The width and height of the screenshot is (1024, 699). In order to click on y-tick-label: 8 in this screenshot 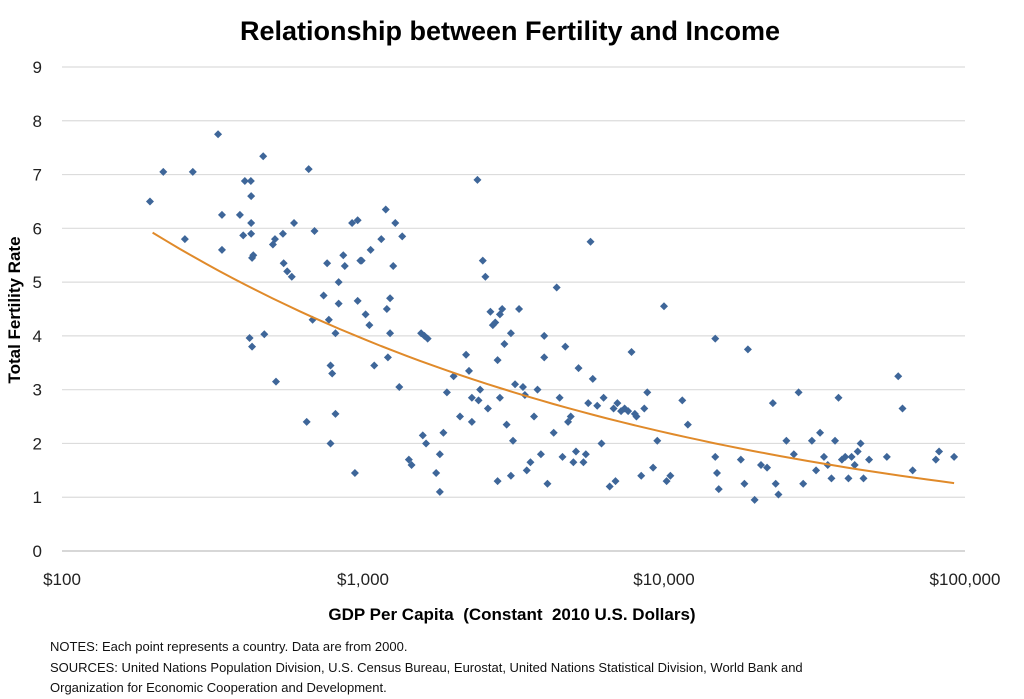, I will do `click(37, 121)`.